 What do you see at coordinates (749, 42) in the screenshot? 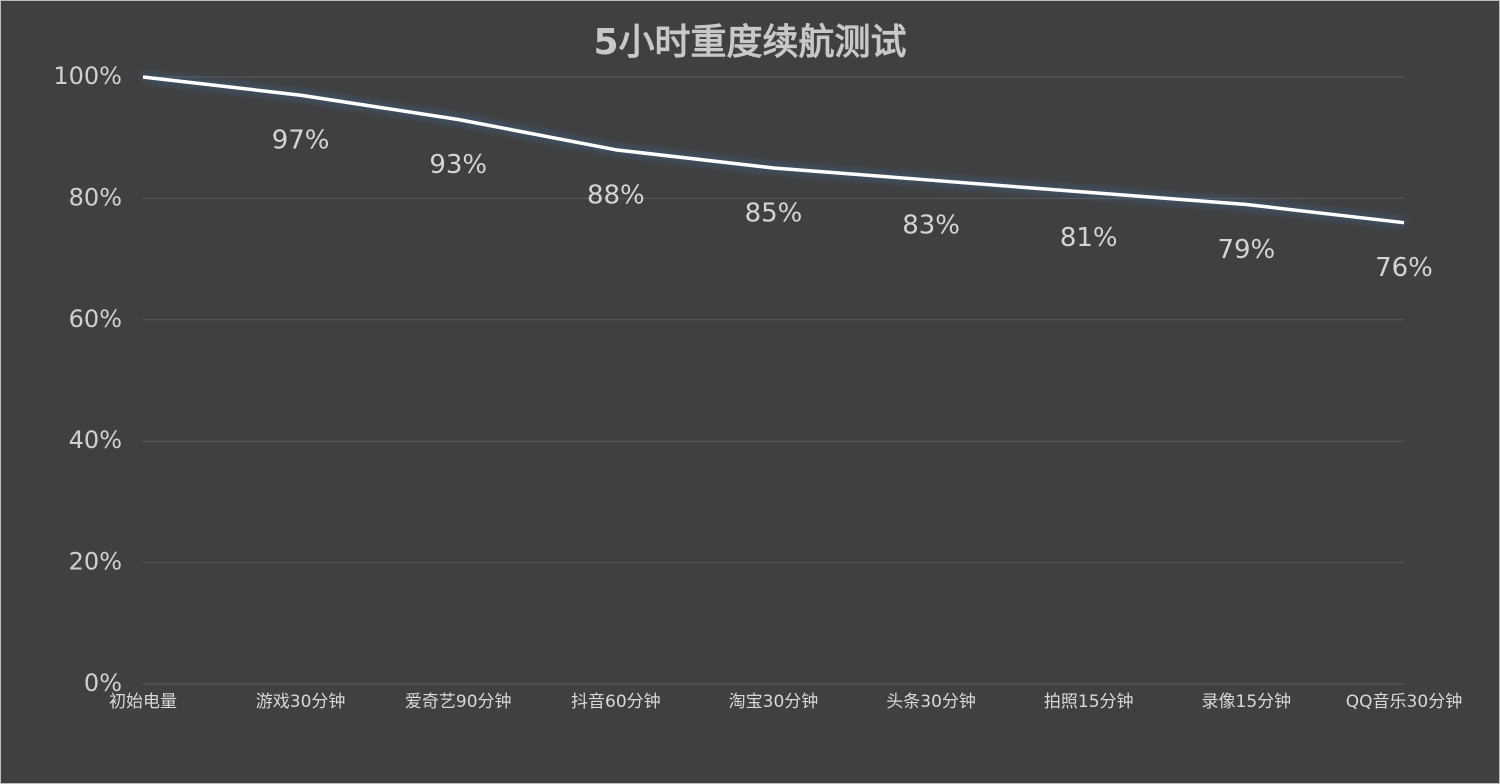
I see `chart-title: 5小时重度续航测试` at bounding box center [749, 42].